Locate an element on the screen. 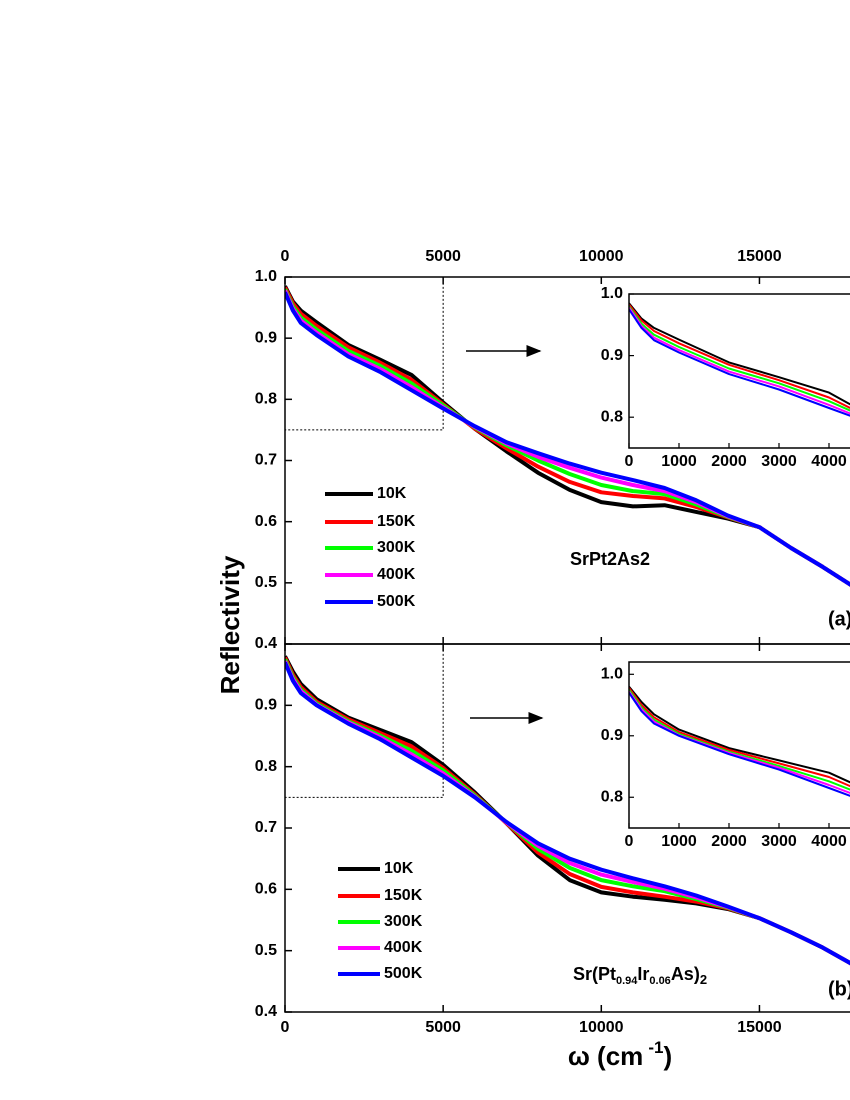 The width and height of the screenshot is (850, 1100). x-axis-label: ω (cm -1) is located at coordinates (620, 1054).